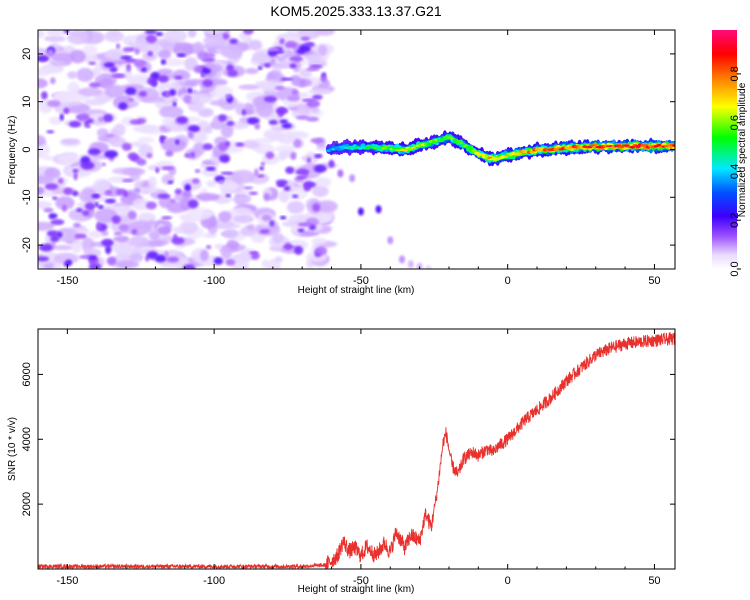  What do you see at coordinates (27, 374) in the screenshot?
I see `bottom-y-tick-label: 6000` at bounding box center [27, 374].